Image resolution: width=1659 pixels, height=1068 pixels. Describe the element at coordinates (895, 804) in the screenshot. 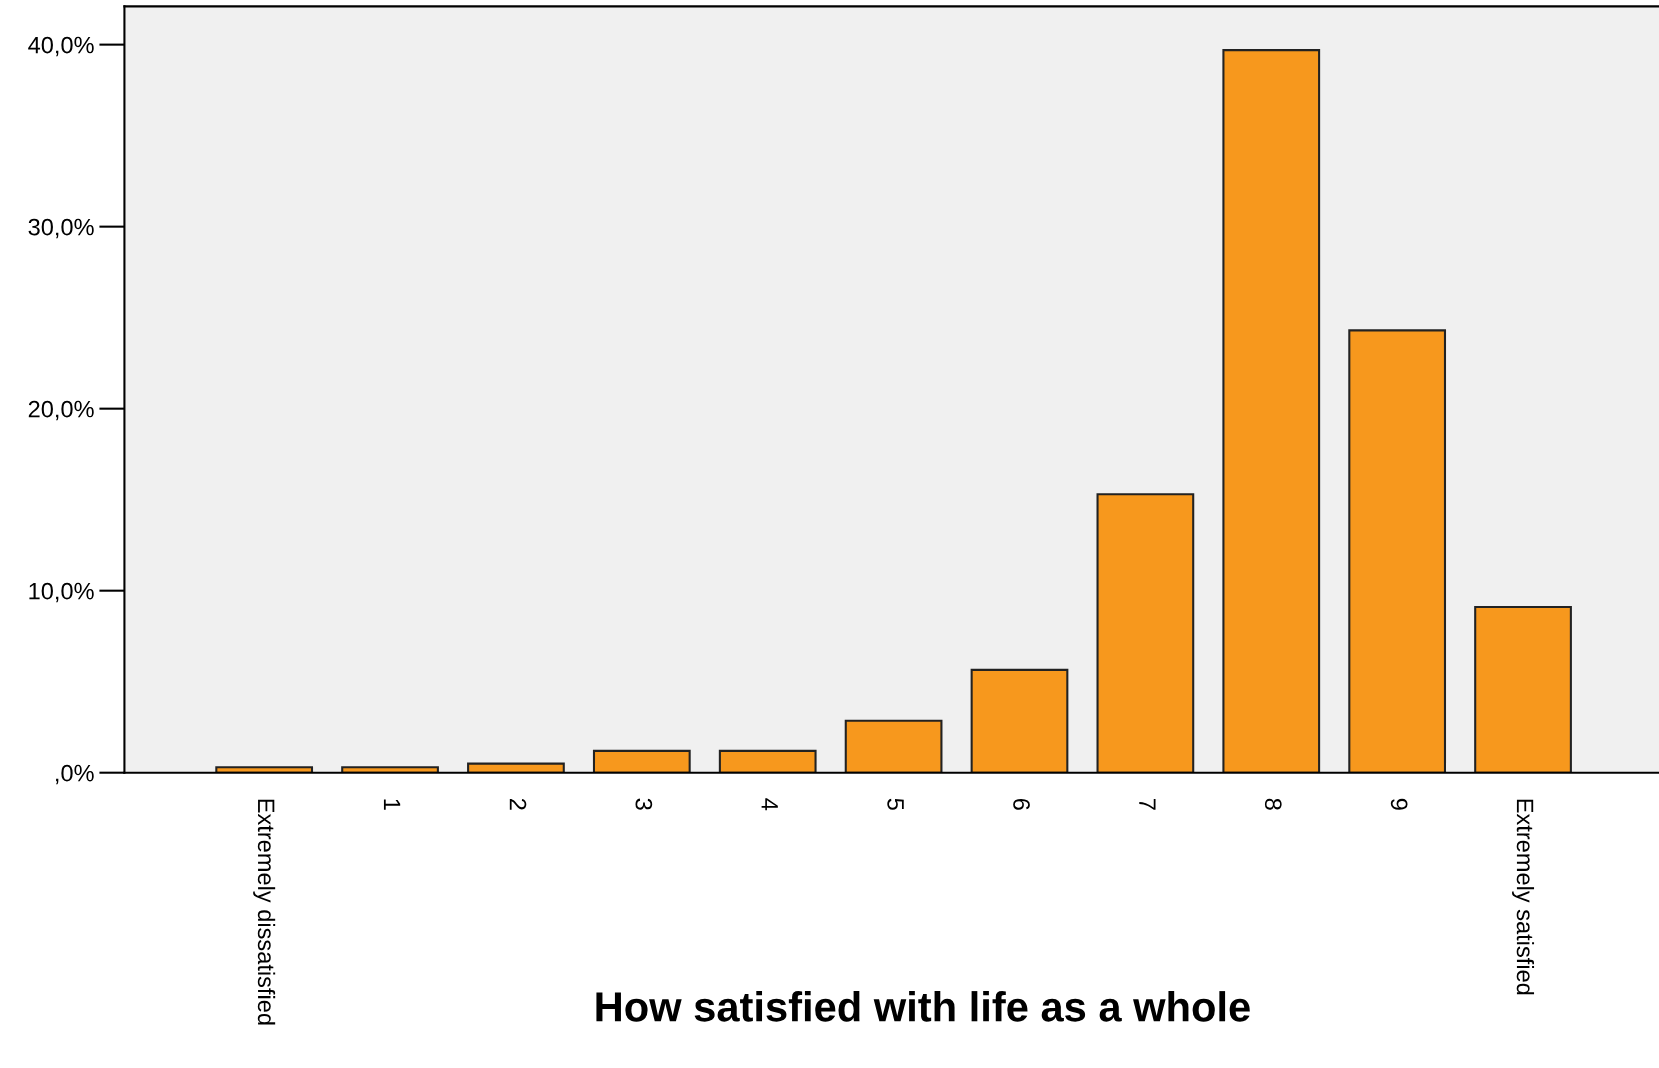

I see `x-tick-label: 5` at that location.